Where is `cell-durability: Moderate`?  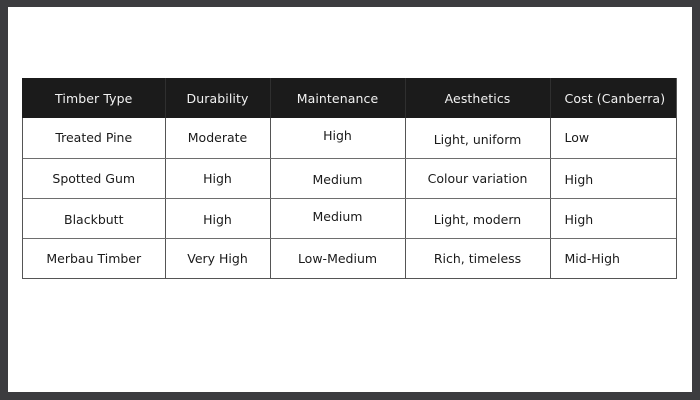 cell-durability: Moderate is located at coordinates (218, 138).